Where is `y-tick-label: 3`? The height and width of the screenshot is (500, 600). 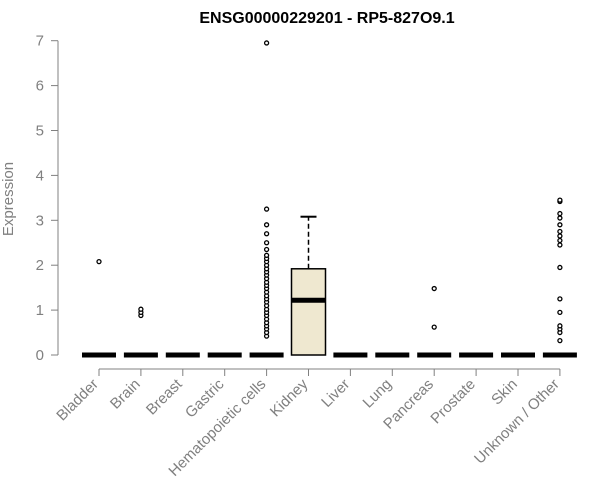 y-tick-label: 3 is located at coordinates (40, 220).